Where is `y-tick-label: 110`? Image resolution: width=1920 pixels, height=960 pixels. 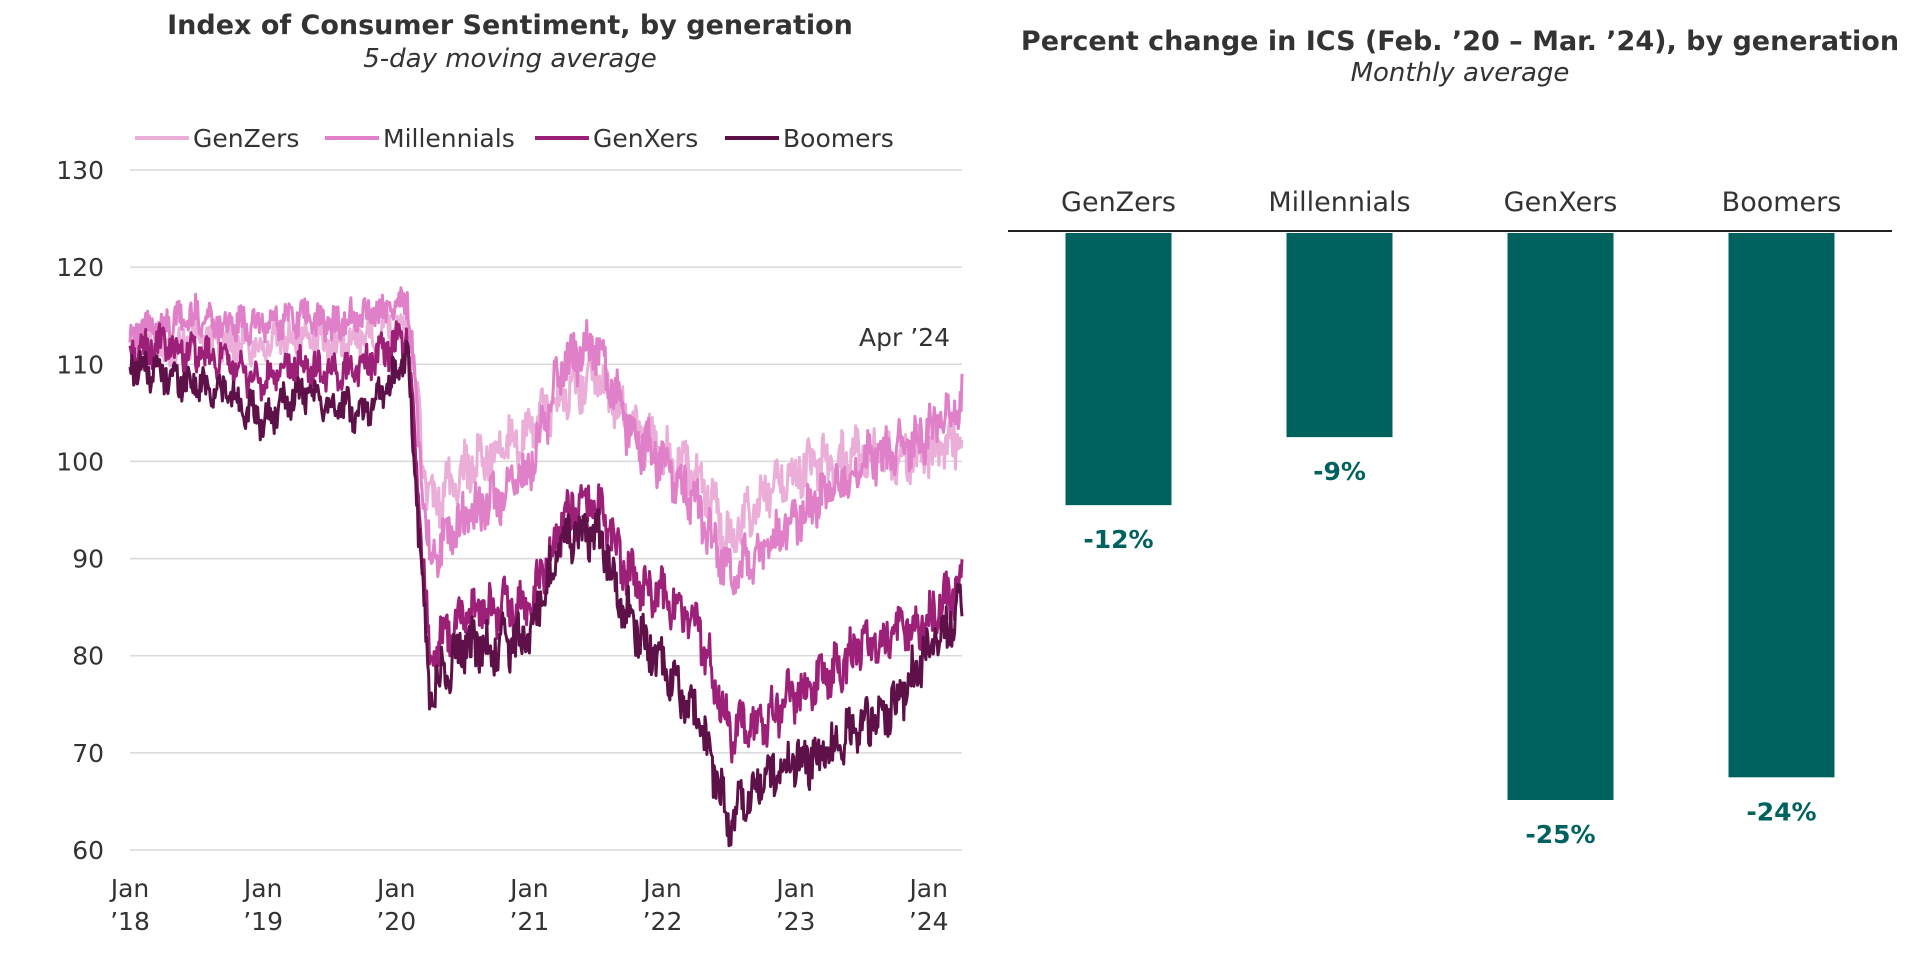
y-tick-label: 110 is located at coordinates (80, 364).